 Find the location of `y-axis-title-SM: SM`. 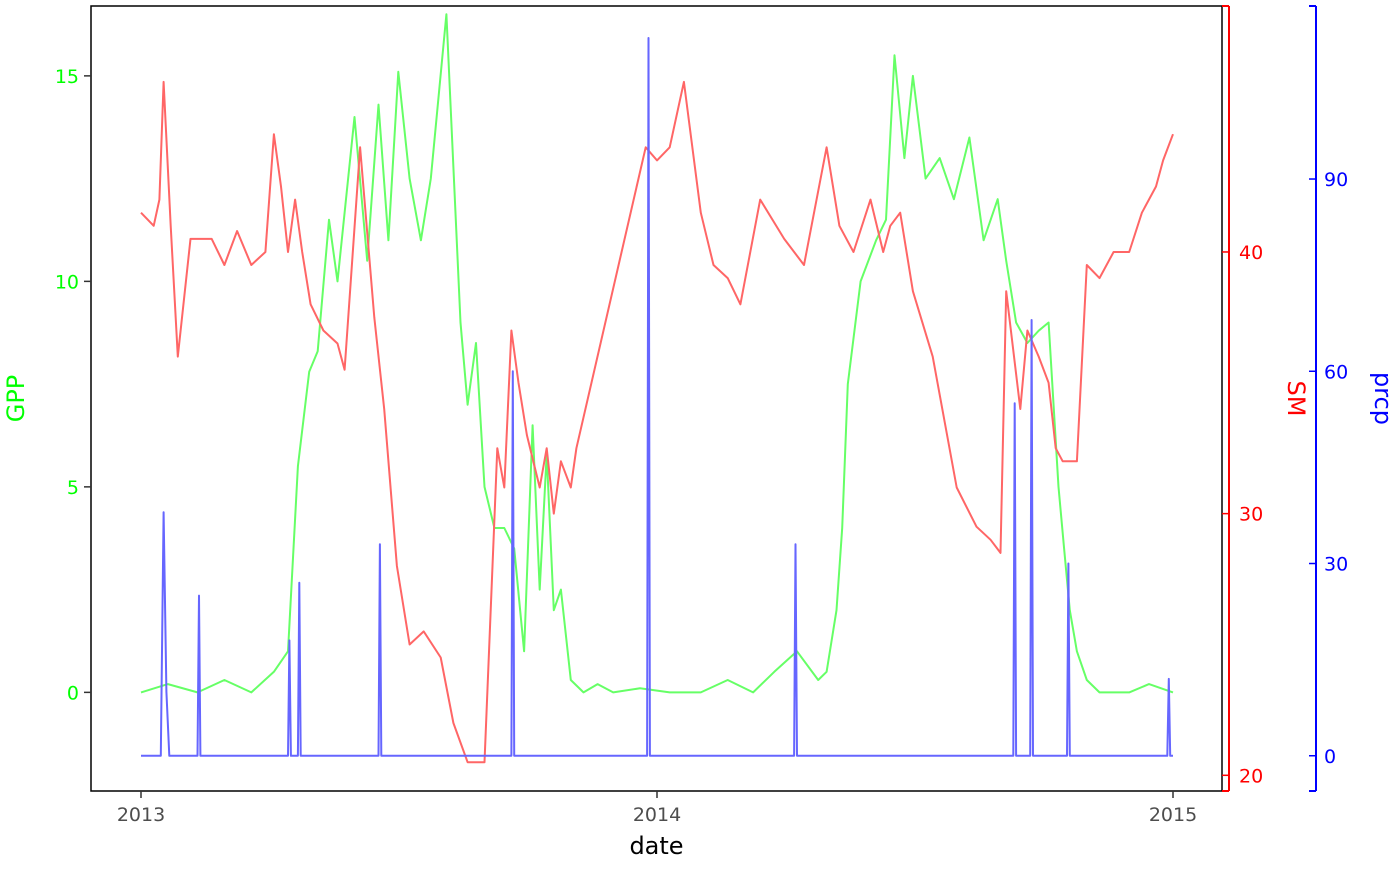

y-axis-title-SM: SM is located at coordinates (1296, 399).